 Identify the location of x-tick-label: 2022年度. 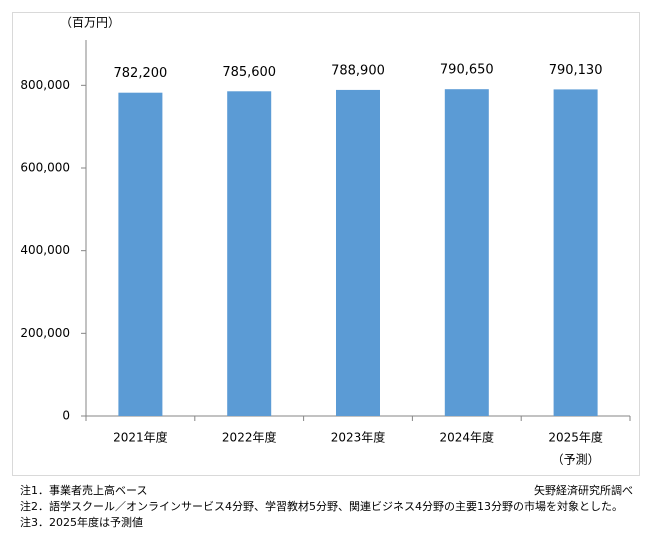
(249, 437).